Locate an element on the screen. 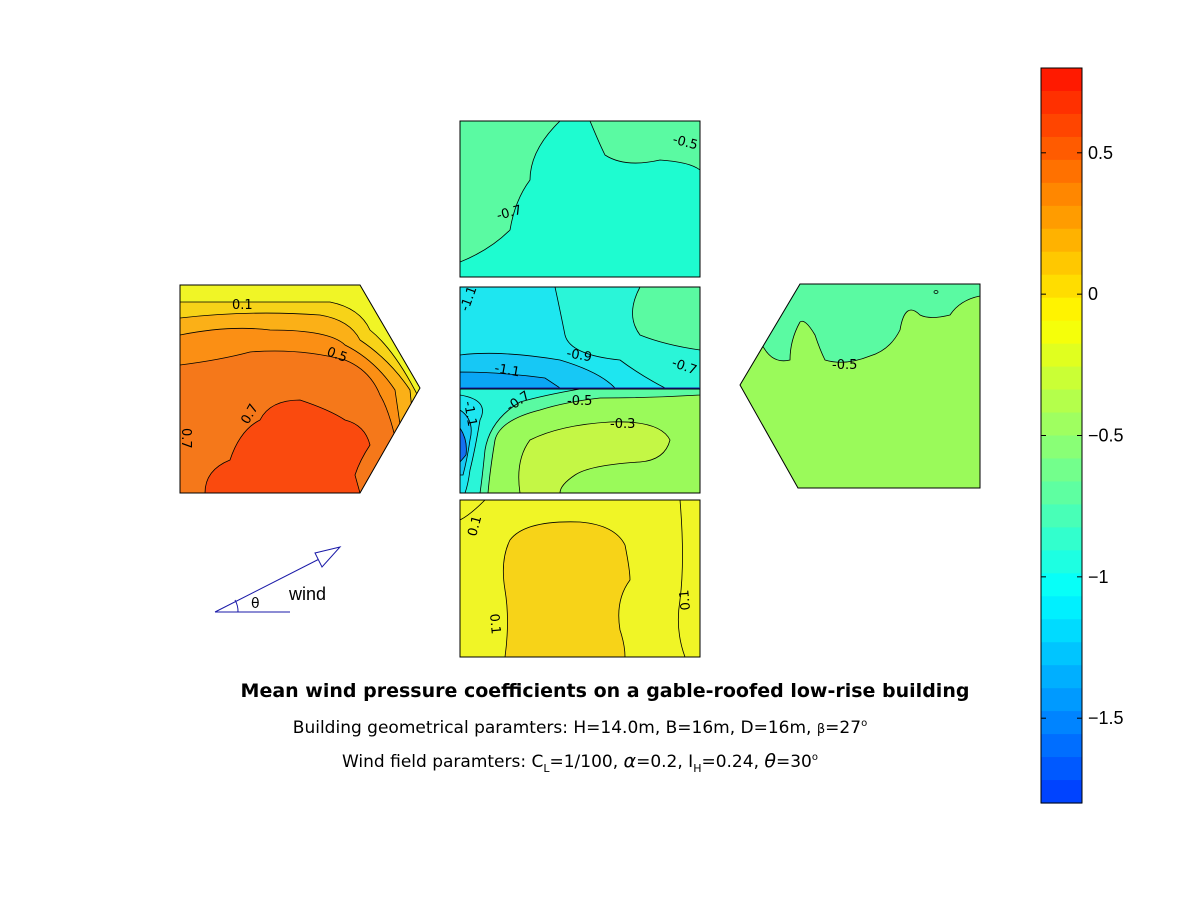  lower-wall-contour-label-1: 0.1 is located at coordinates (475, 526).